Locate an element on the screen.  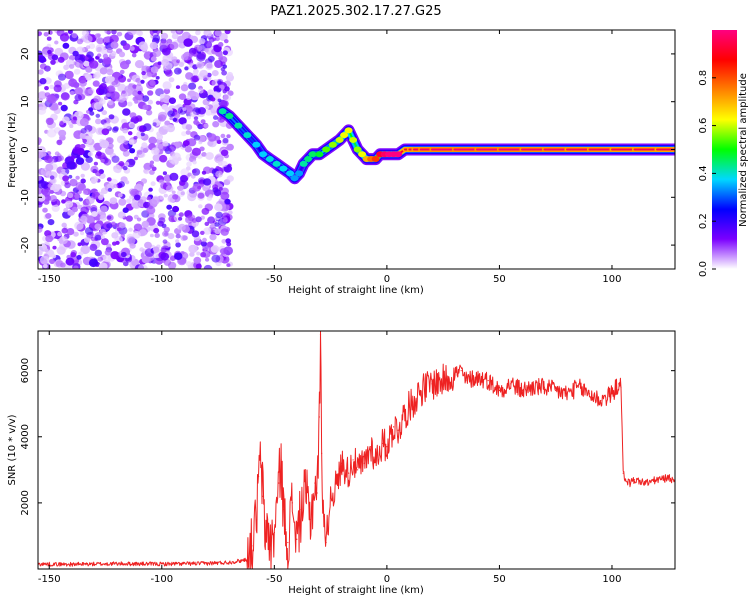
colorbar-tick-label: 0.6 is located at coordinates (703, 126).